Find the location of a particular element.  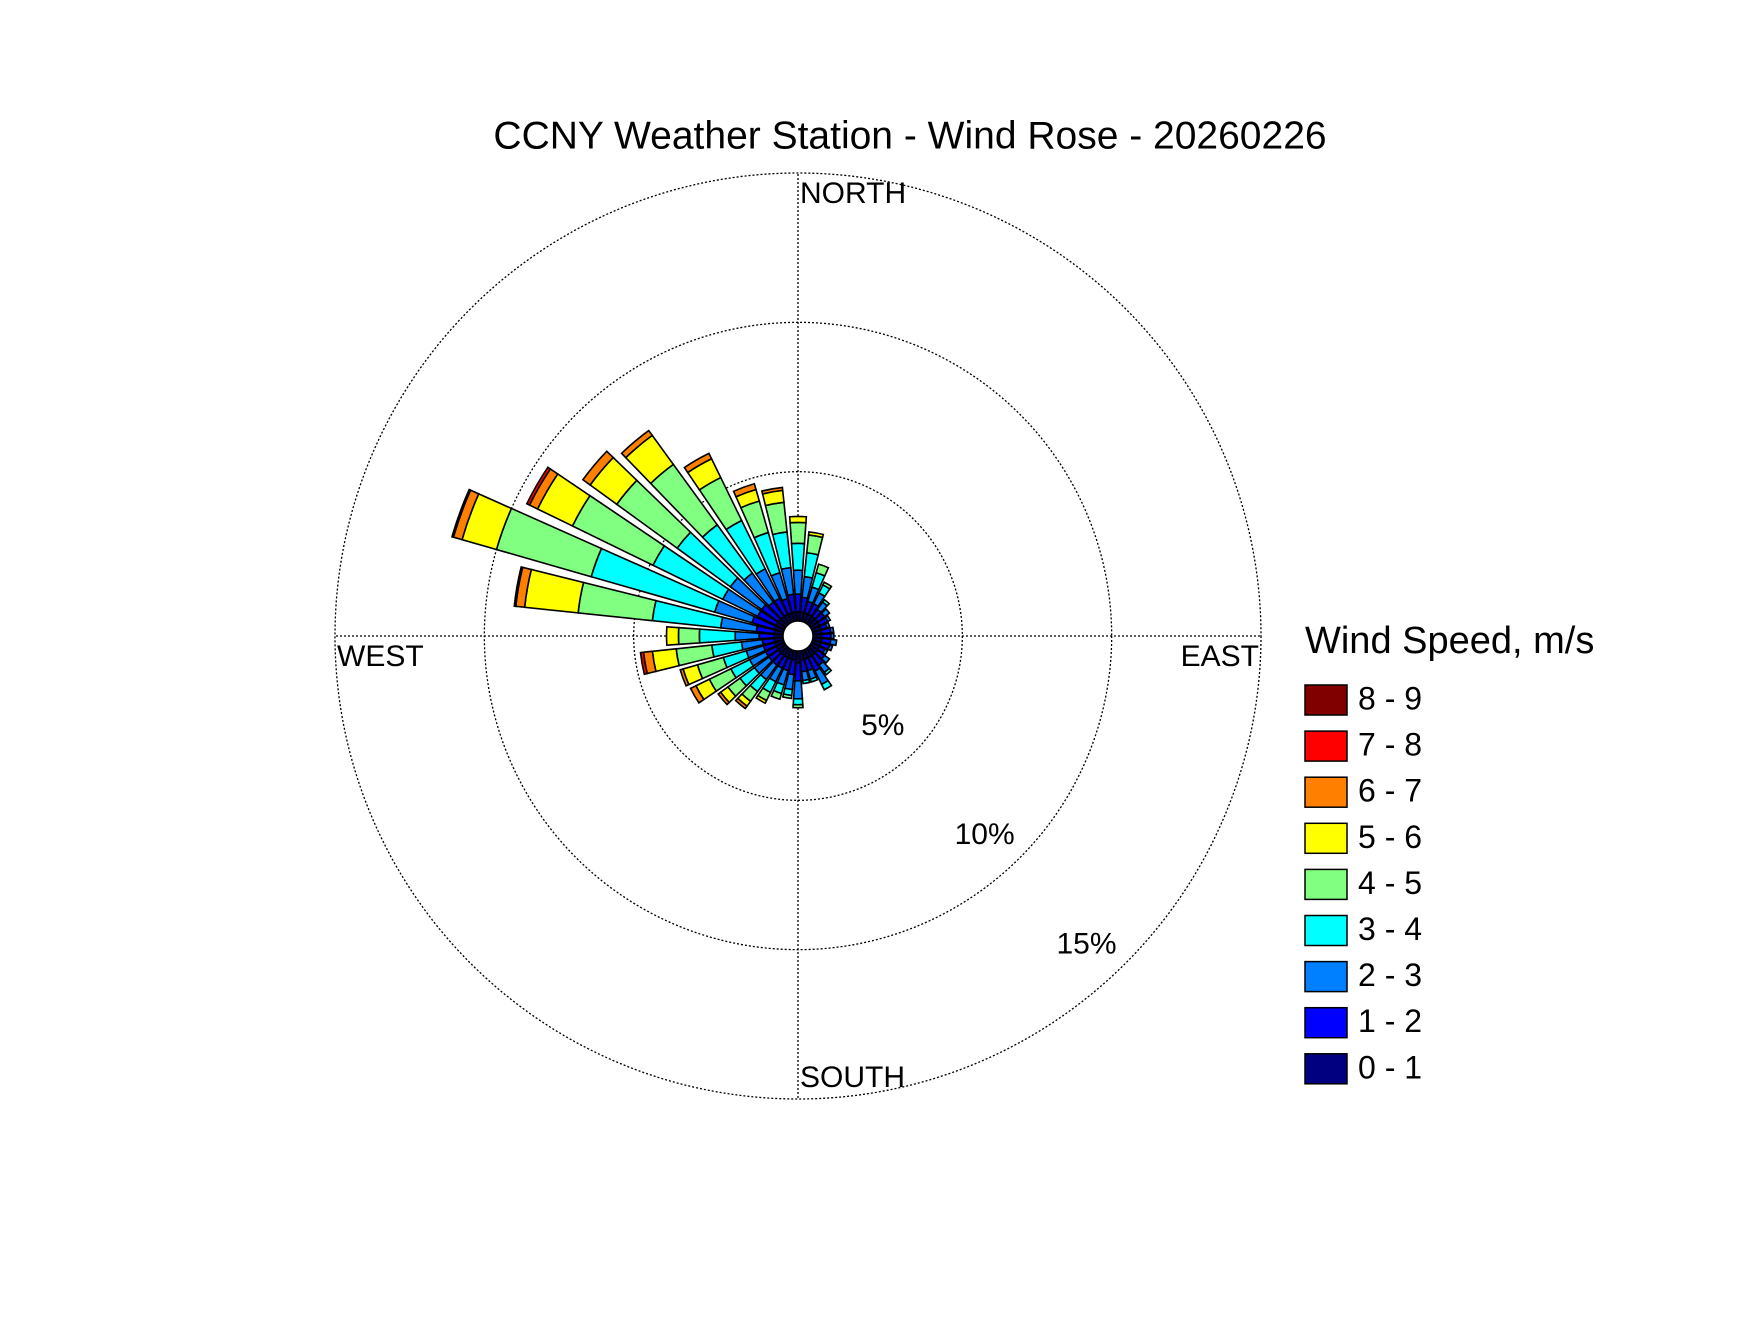

legend-title: Wind Speed, m/s is located at coordinates (1449, 641).